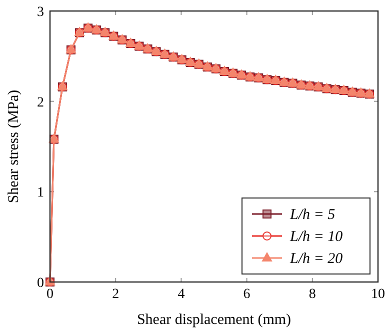 The height and width of the screenshot is (332, 388). I want to click on x-tick-label: 0, so click(50, 294).